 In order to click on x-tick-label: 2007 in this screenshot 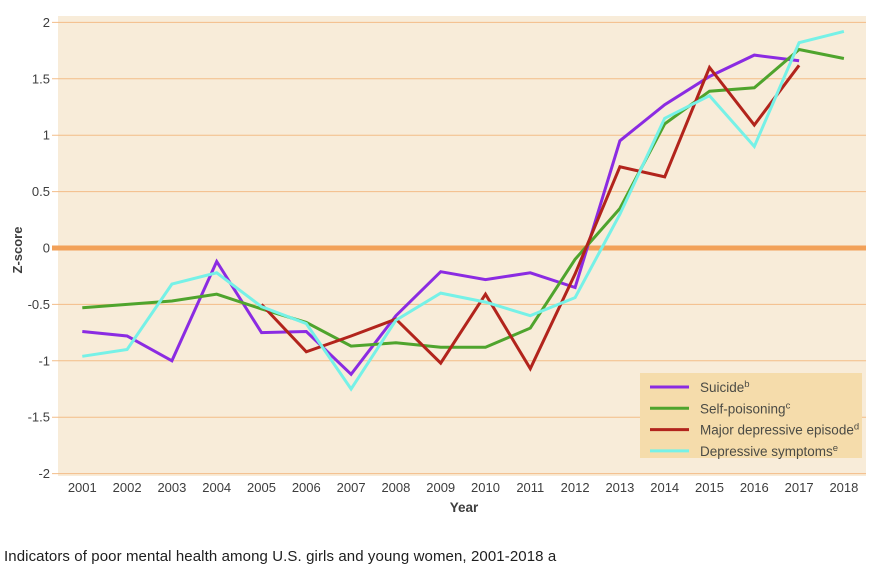, I will do `click(351, 487)`.